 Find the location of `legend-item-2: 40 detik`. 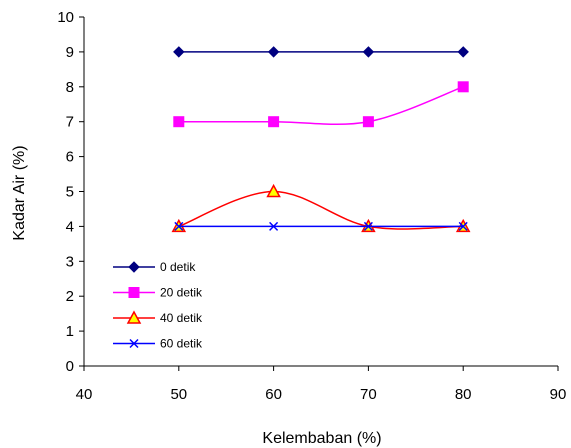

legend-item-2: 40 detik is located at coordinates (158, 317).